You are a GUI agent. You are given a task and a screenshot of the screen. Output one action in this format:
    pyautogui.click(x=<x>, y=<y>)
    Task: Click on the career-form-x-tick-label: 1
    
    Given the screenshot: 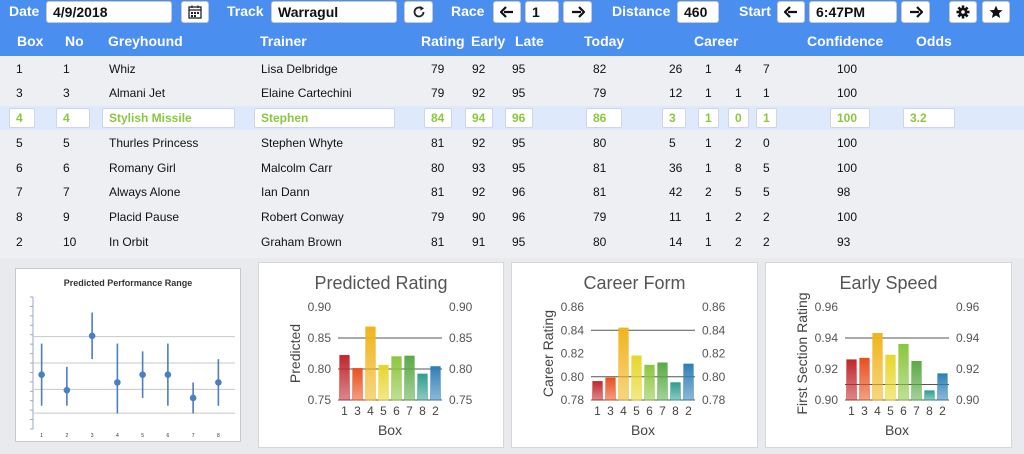 What is the action you would take?
    pyautogui.click(x=597, y=411)
    